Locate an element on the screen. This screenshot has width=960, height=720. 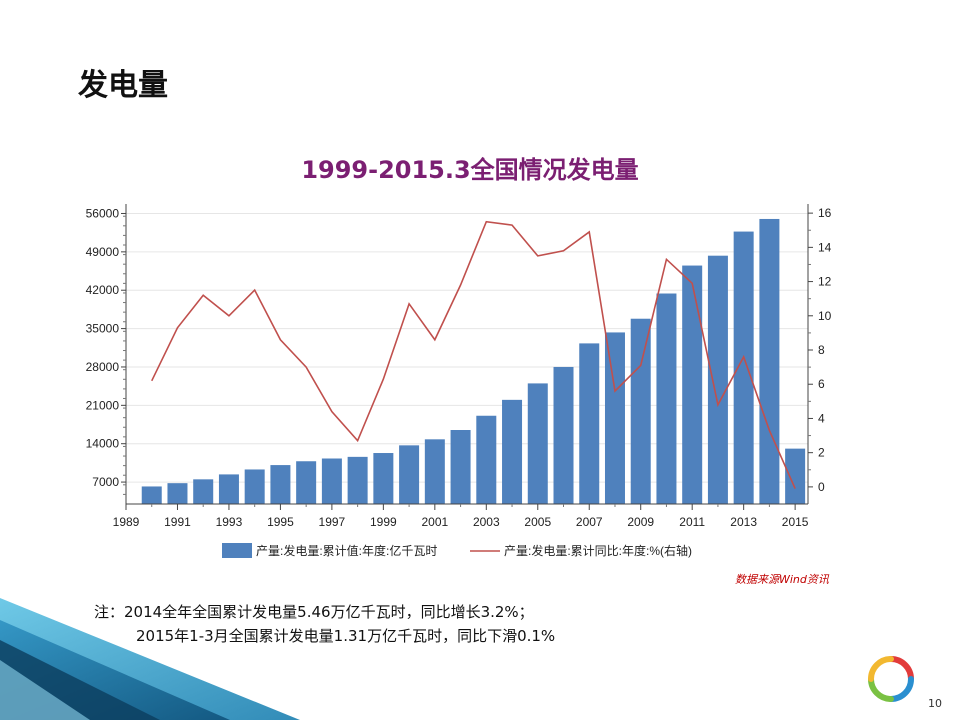
y-right-tick-label: 16 is located at coordinates (825, 213).